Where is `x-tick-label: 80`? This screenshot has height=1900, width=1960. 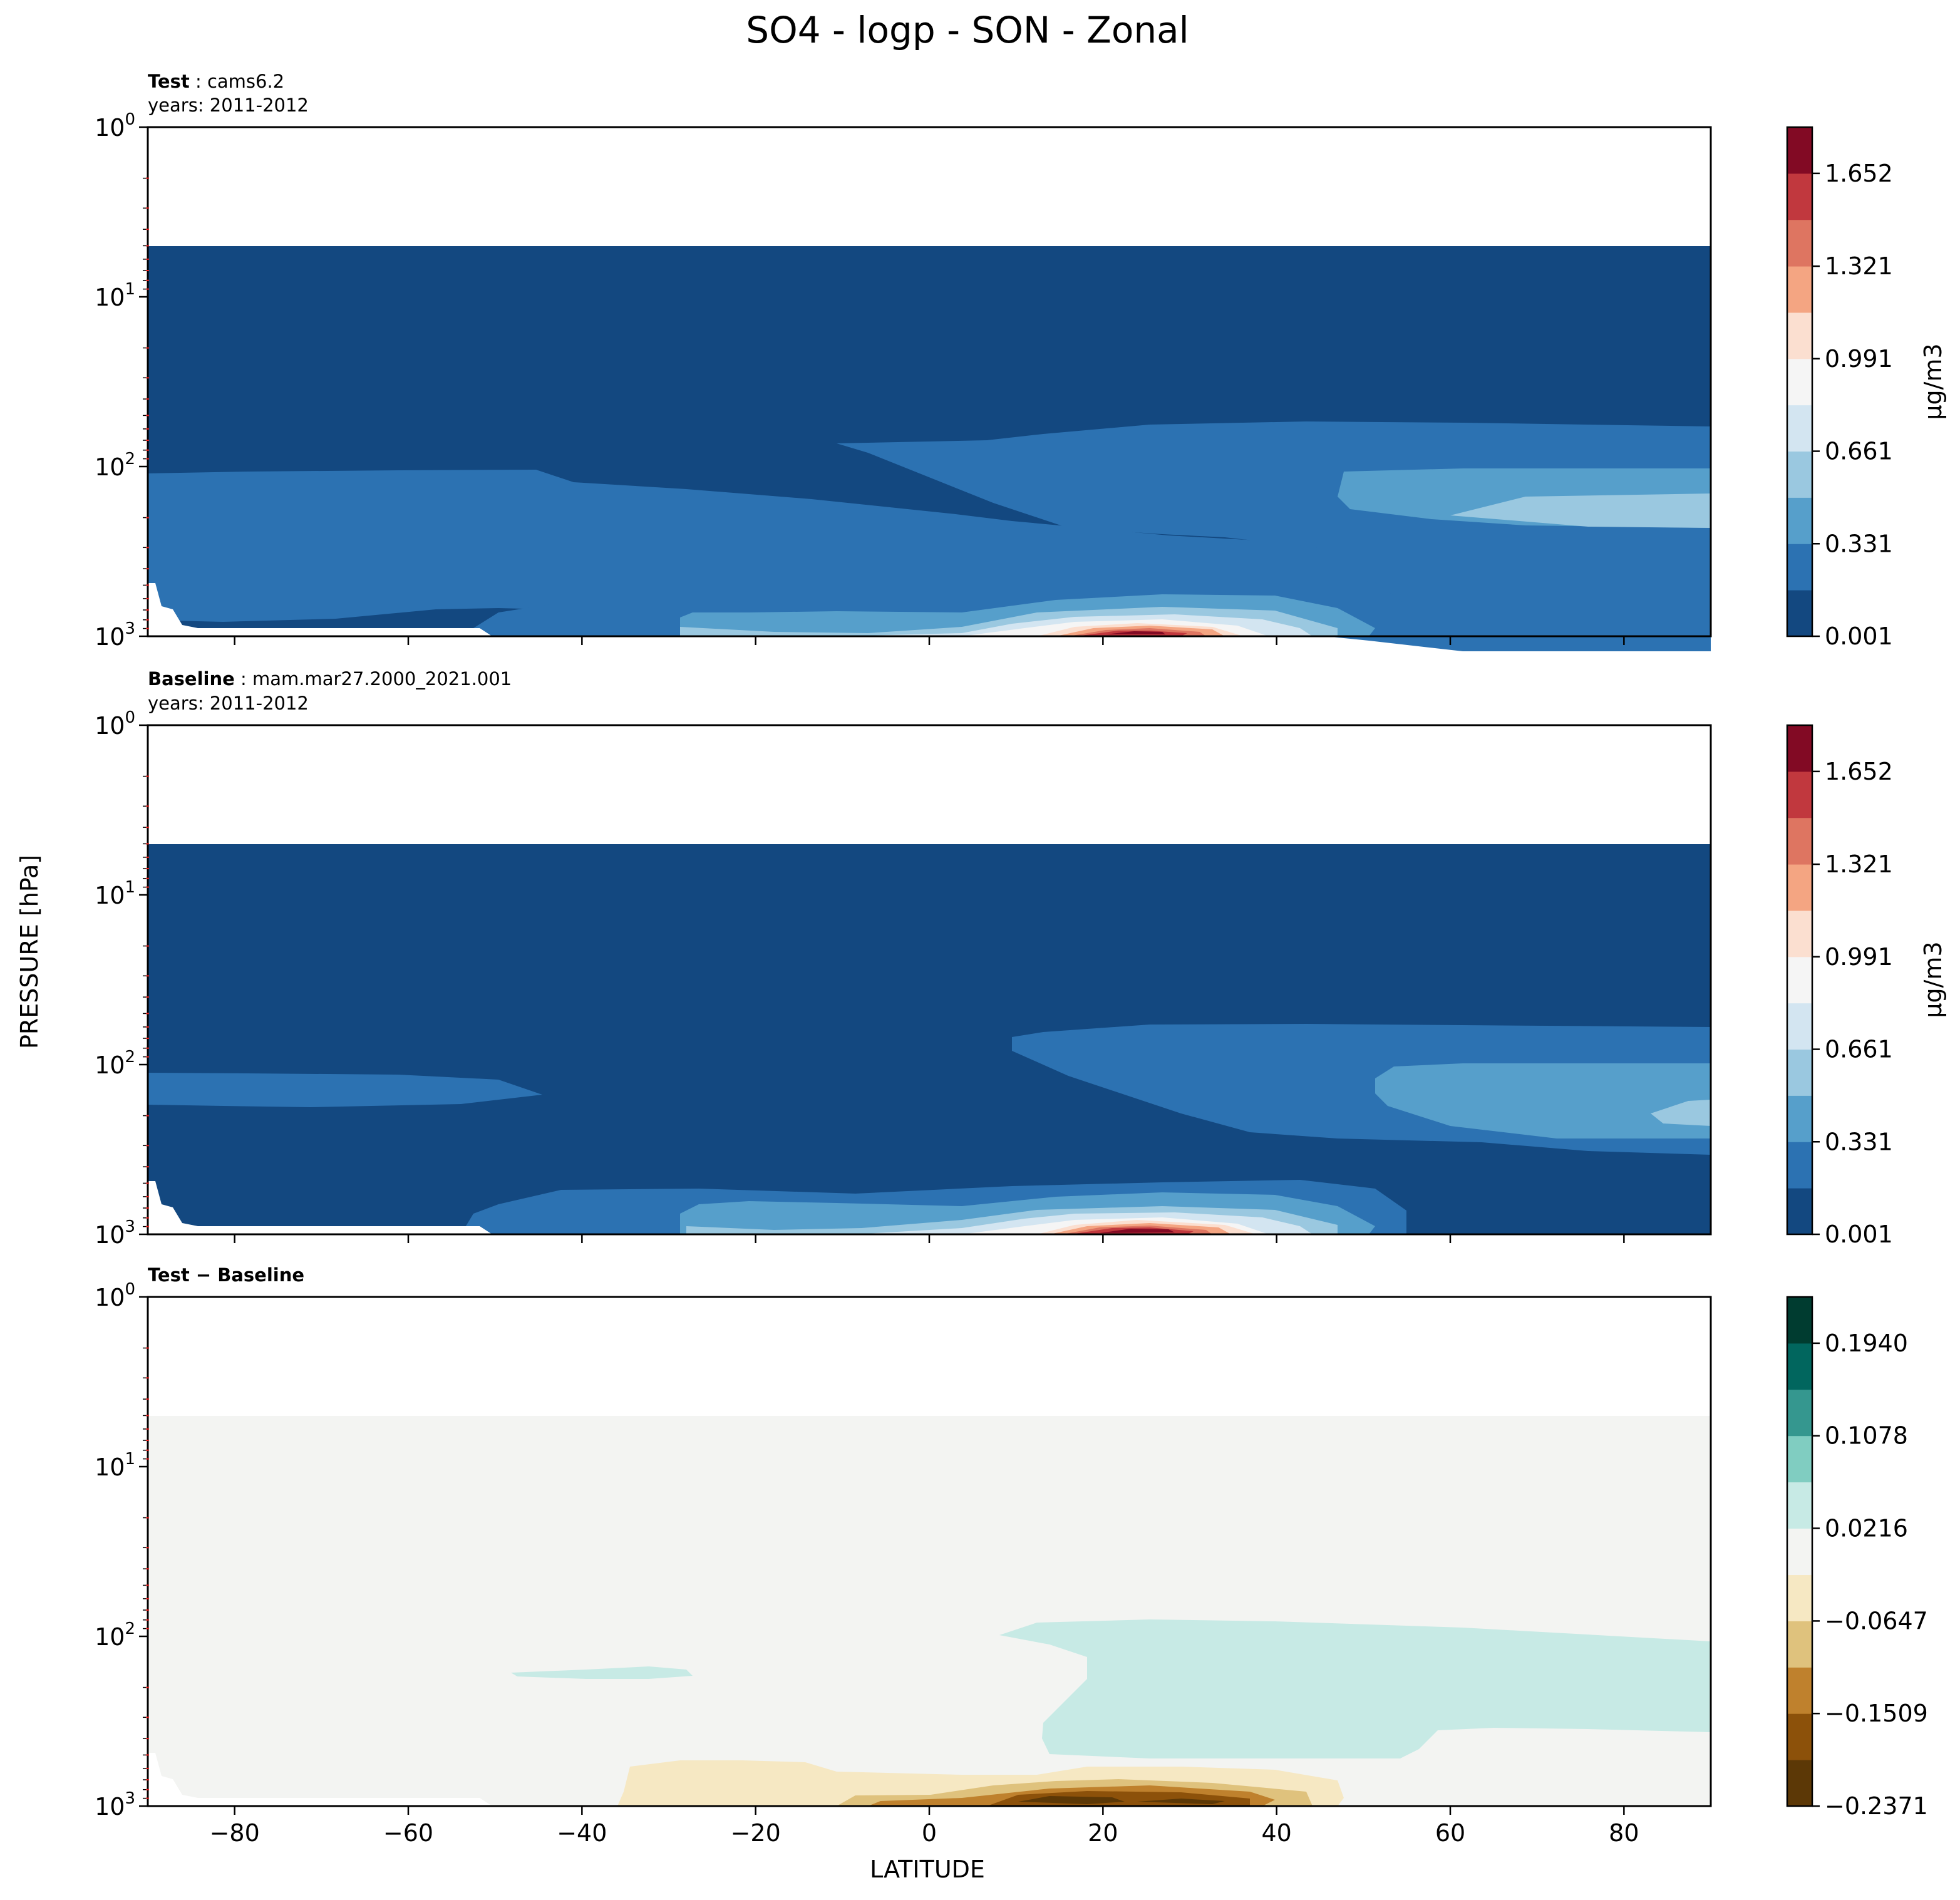 x-tick-label: 80 is located at coordinates (1624, 1833).